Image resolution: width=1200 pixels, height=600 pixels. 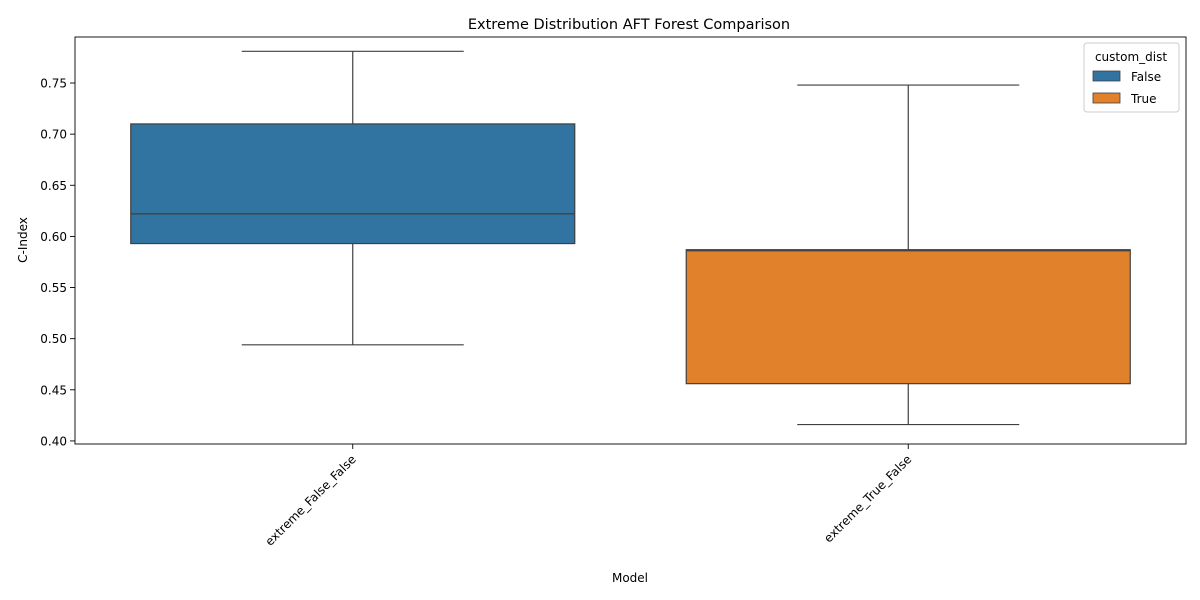 What do you see at coordinates (310, 500) in the screenshot?
I see `x-tick-label: extreme_False_False` at bounding box center [310, 500].